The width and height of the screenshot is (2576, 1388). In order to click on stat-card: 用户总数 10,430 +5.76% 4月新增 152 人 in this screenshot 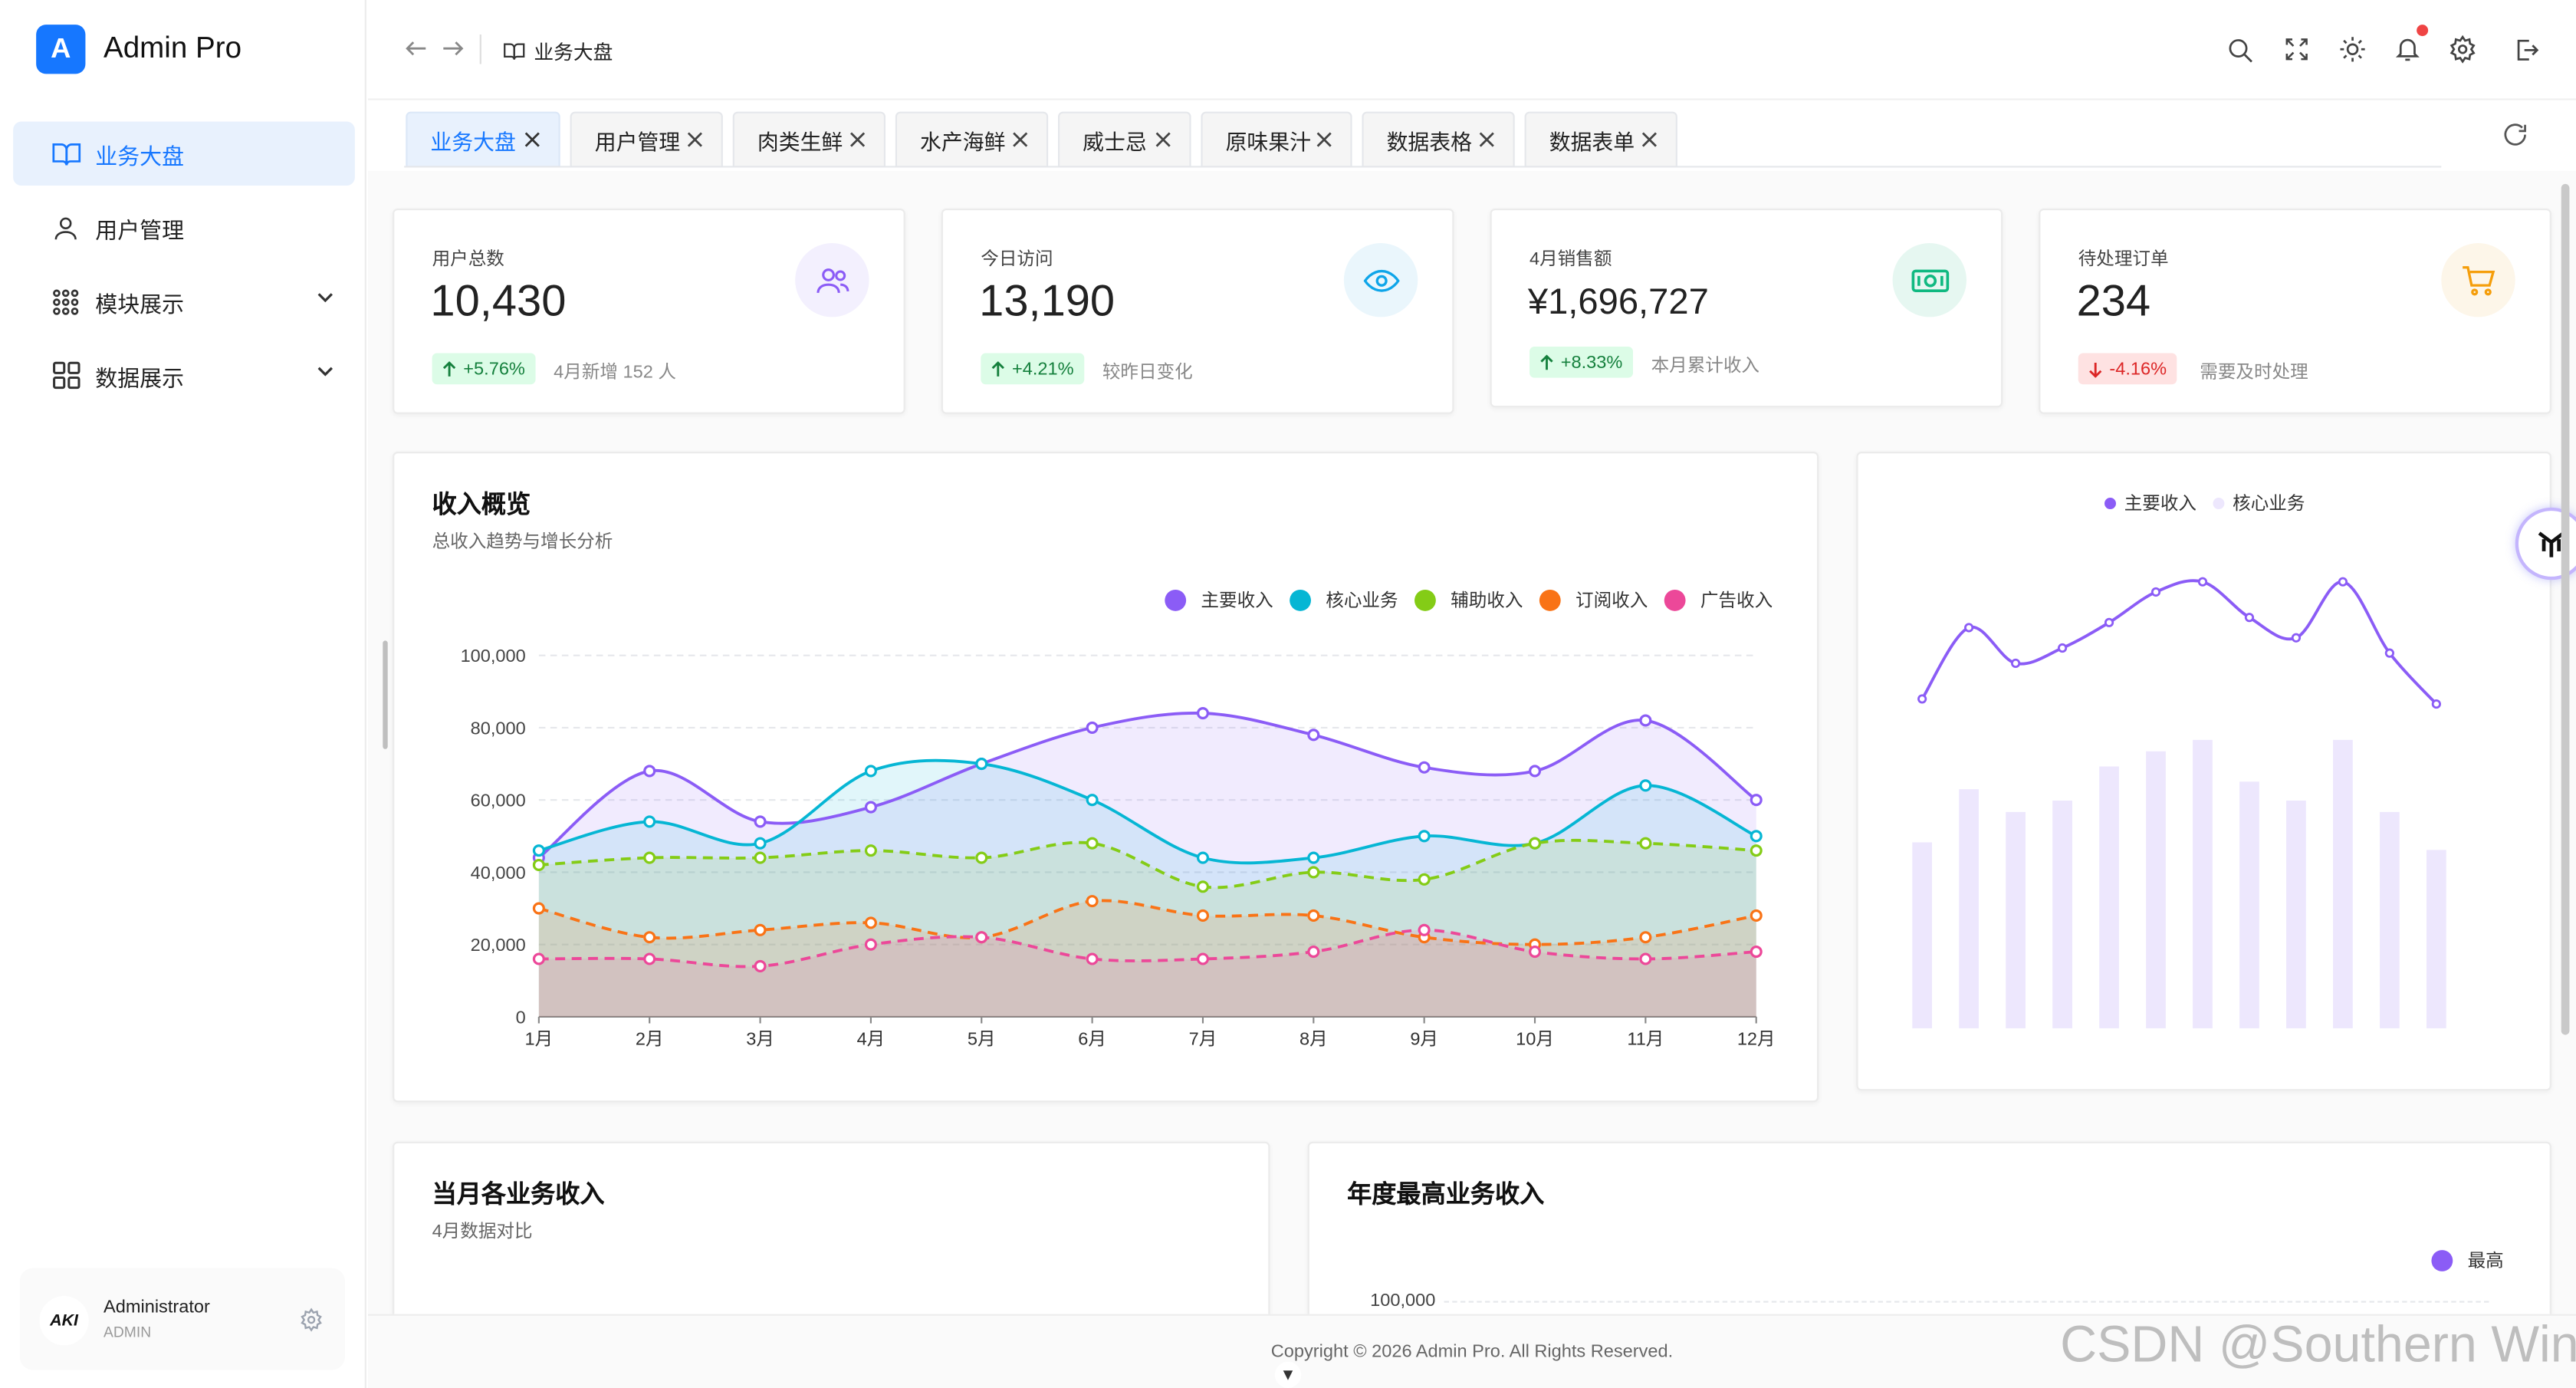, I will do `click(649, 311)`.